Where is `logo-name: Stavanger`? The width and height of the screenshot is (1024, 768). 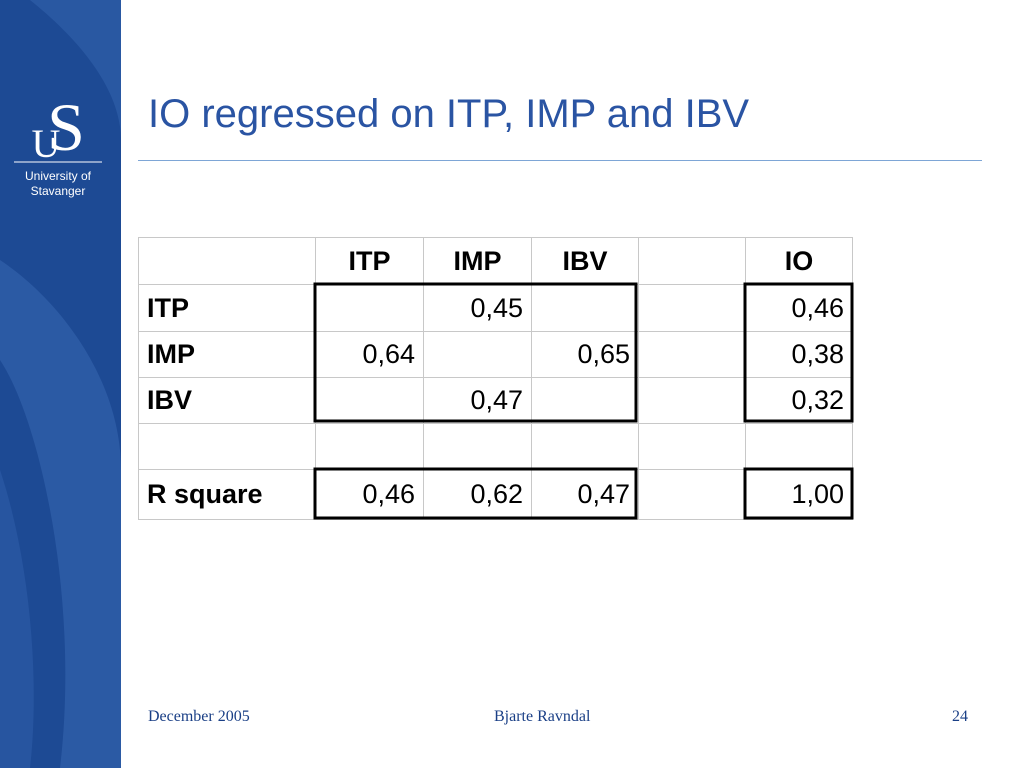
logo-name: Stavanger is located at coordinates (58, 191).